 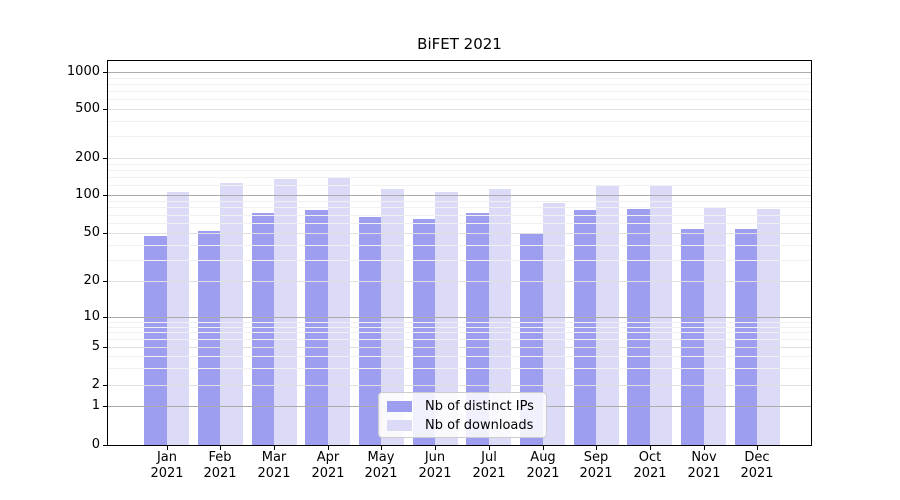 I want to click on x-tick-label-oct: Oct 2021, so click(x=650, y=466).